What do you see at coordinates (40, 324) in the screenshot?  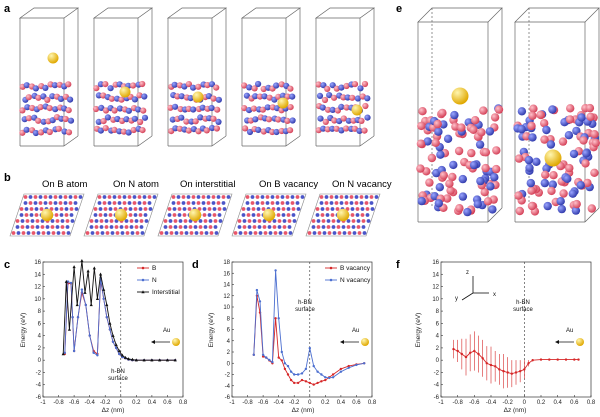 I see `c-y-tick-label: 6` at bounding box center [40, 324].